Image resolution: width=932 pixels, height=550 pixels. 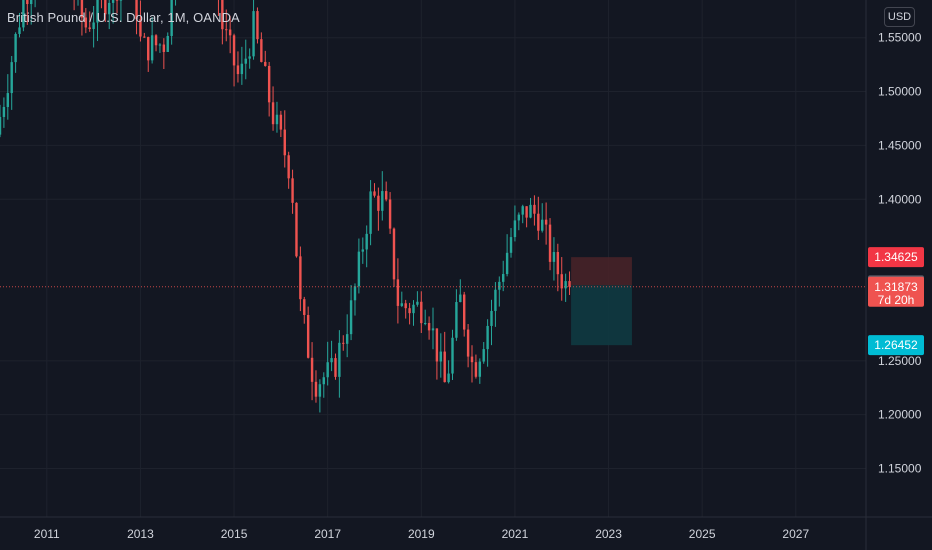 What do you see at coordinates (899, 17) in the screenshot?
I see `currency-button: USD` at bounding box center [899, 17].